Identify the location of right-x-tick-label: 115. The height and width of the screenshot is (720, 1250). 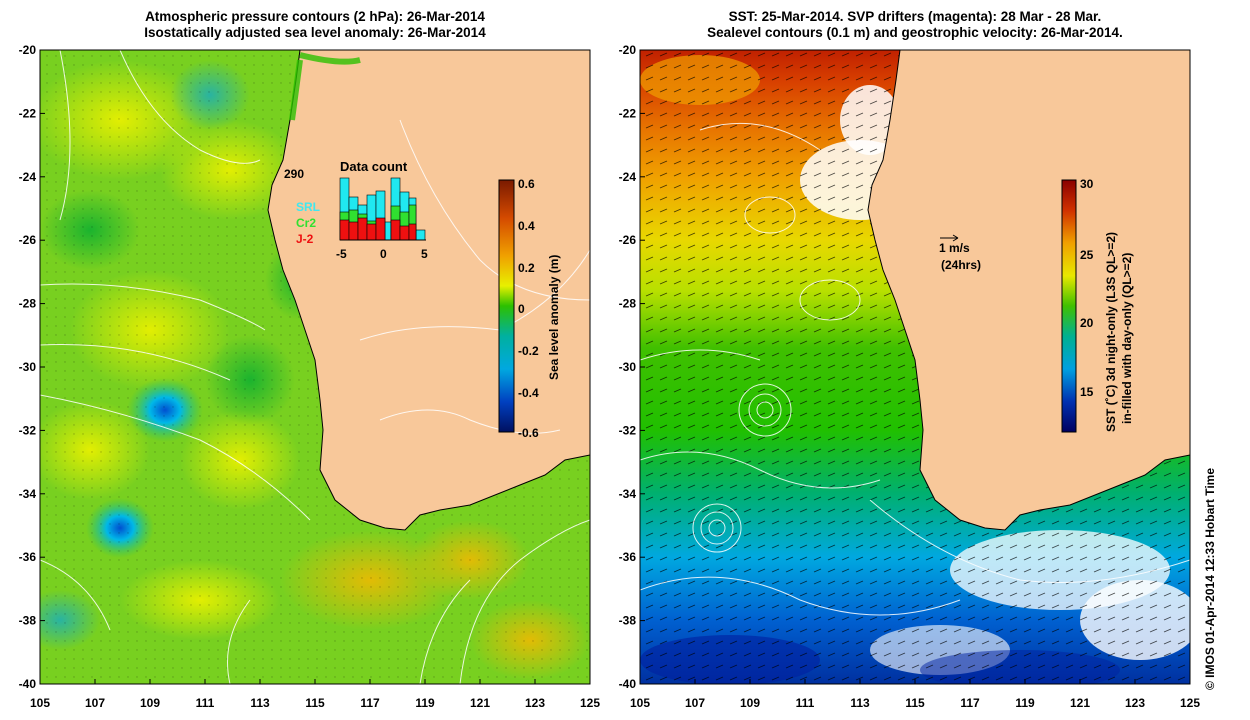
(915, 703).